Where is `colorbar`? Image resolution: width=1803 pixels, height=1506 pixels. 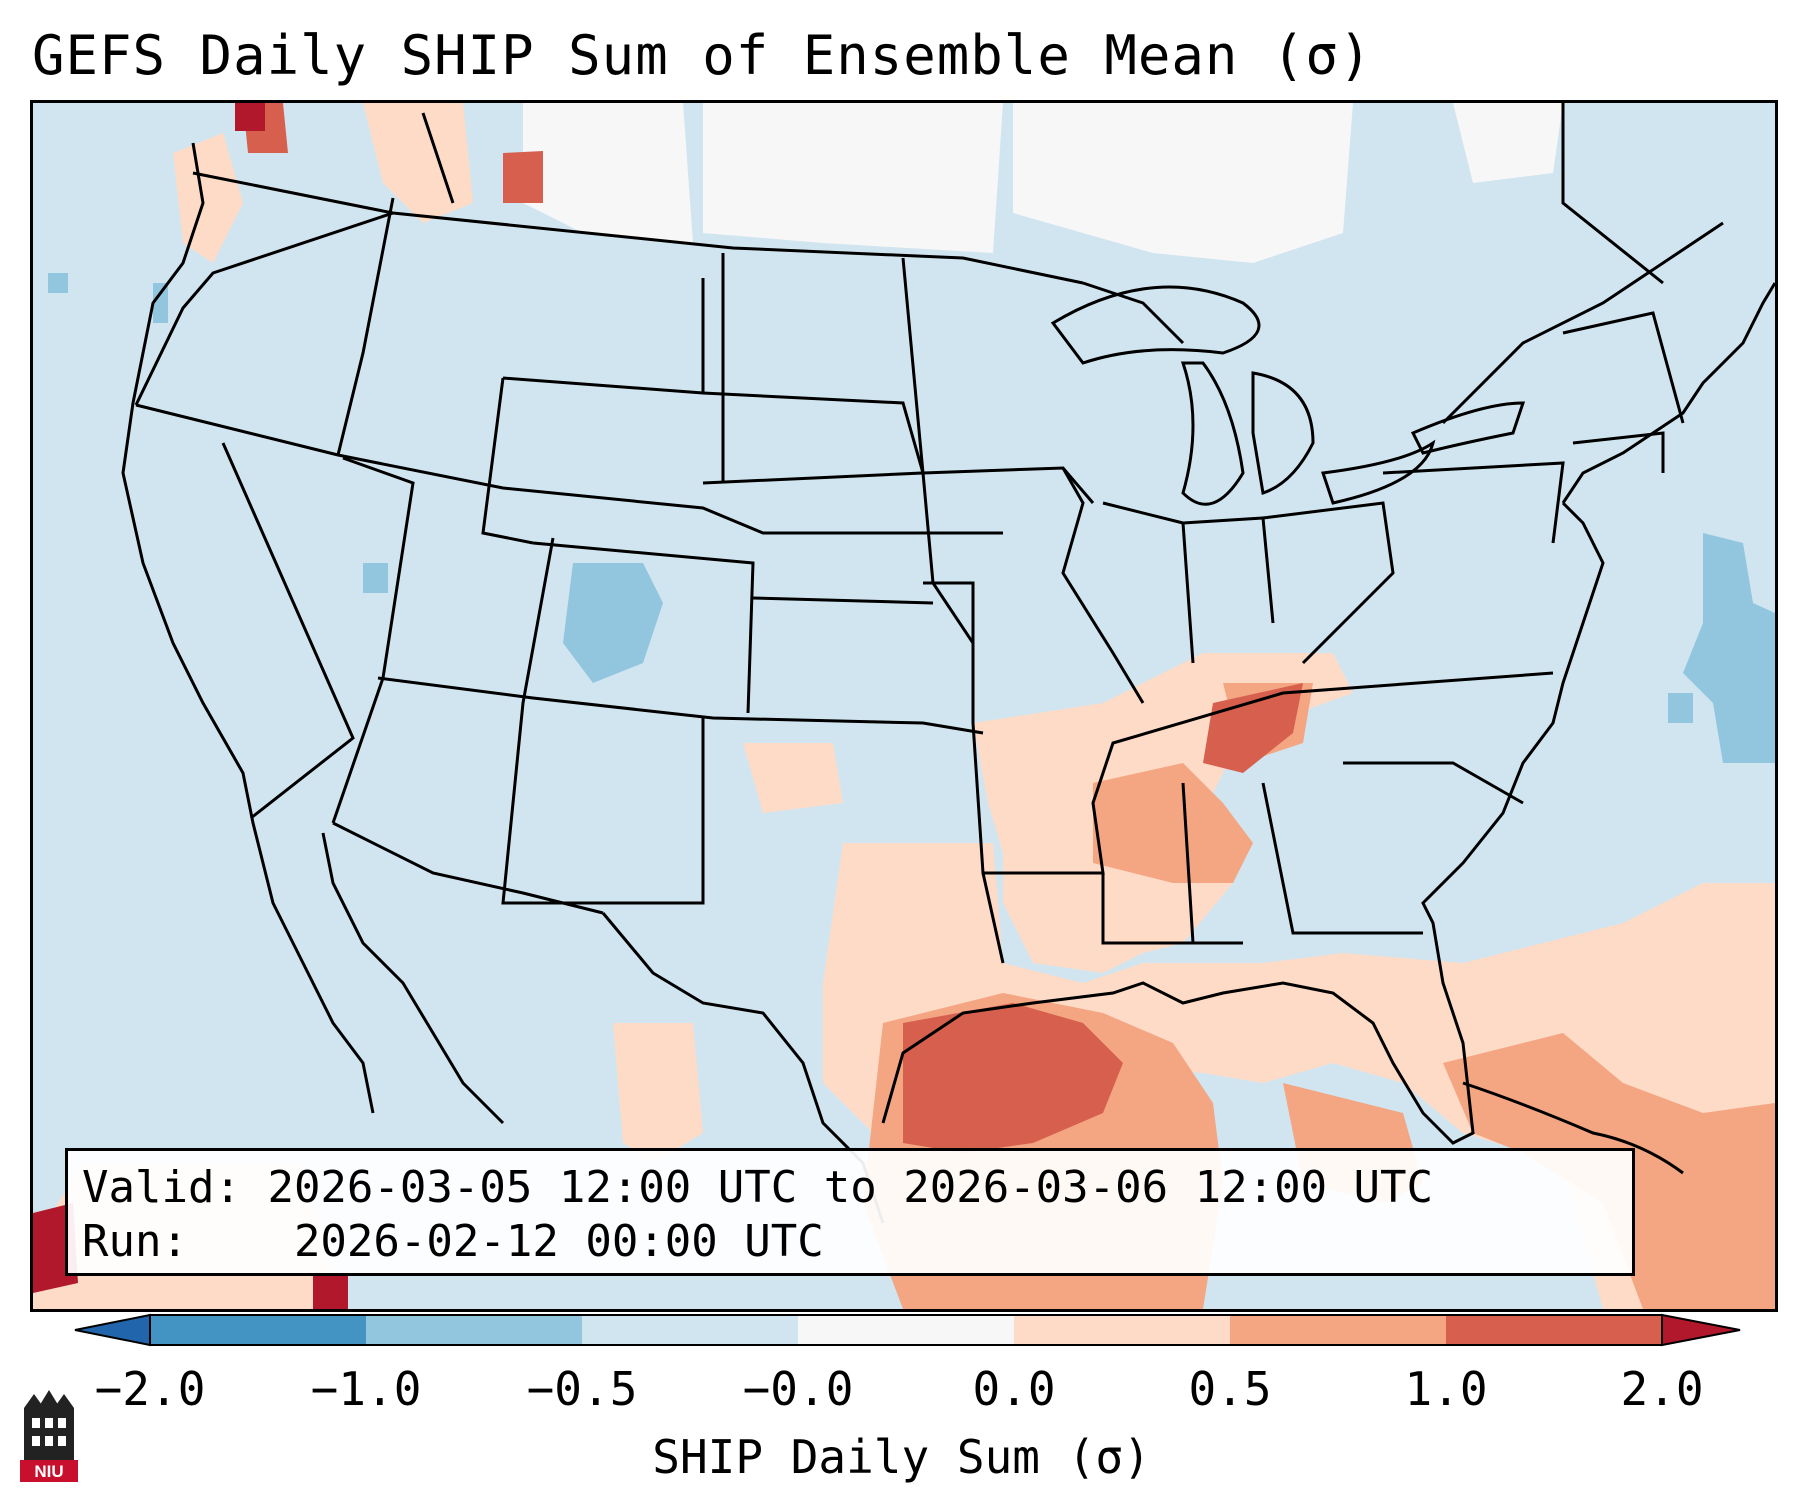
colorbar is located at coordinates (907, 1330).